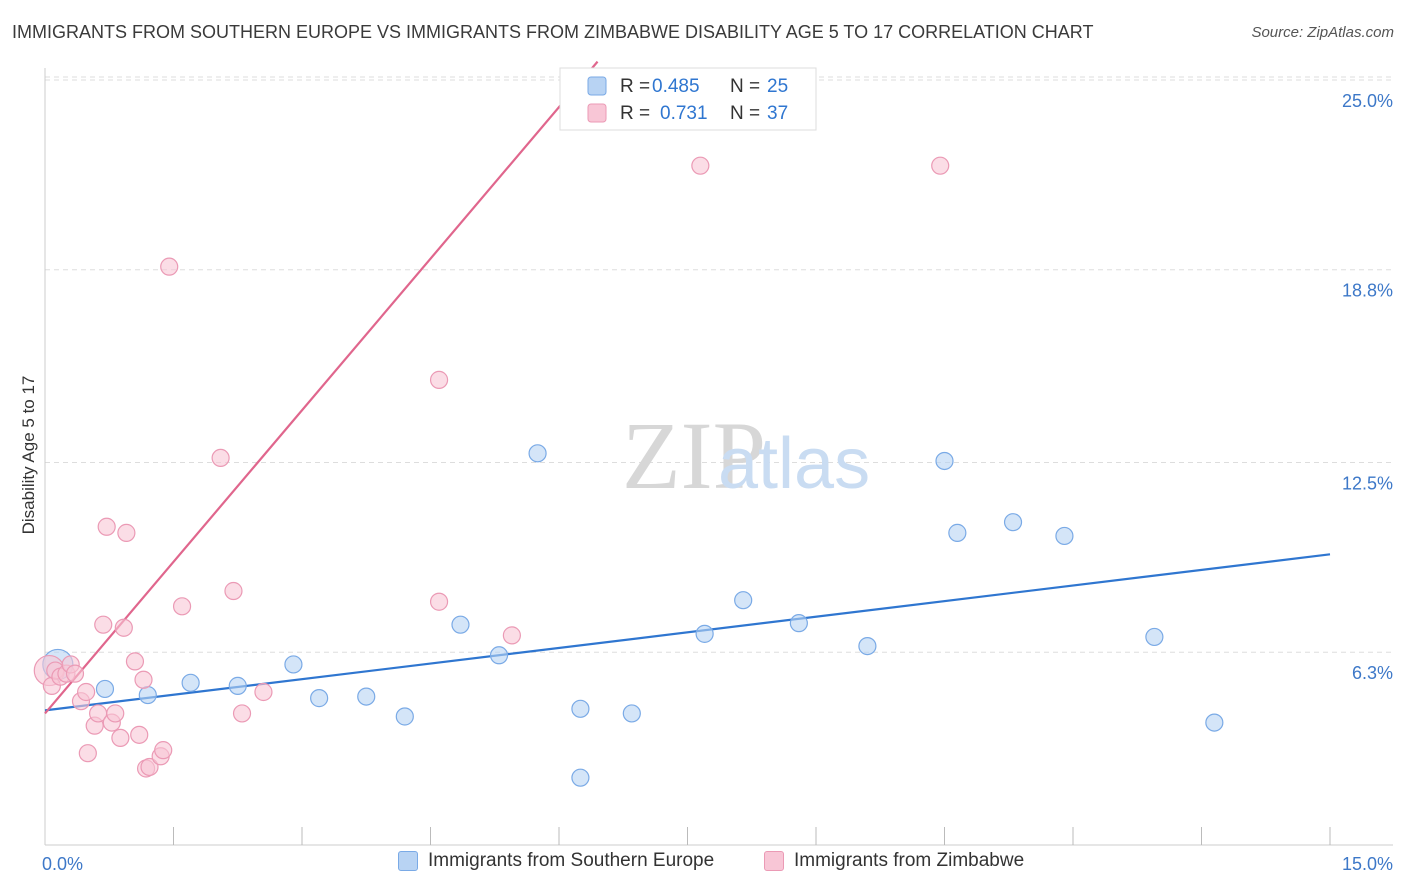 Image resolution: width=1406 pixels, height=892 pixels. Describe the element at coordinates (777, 113) in the screenshot. I see `legend-n-value: 37` at that location.